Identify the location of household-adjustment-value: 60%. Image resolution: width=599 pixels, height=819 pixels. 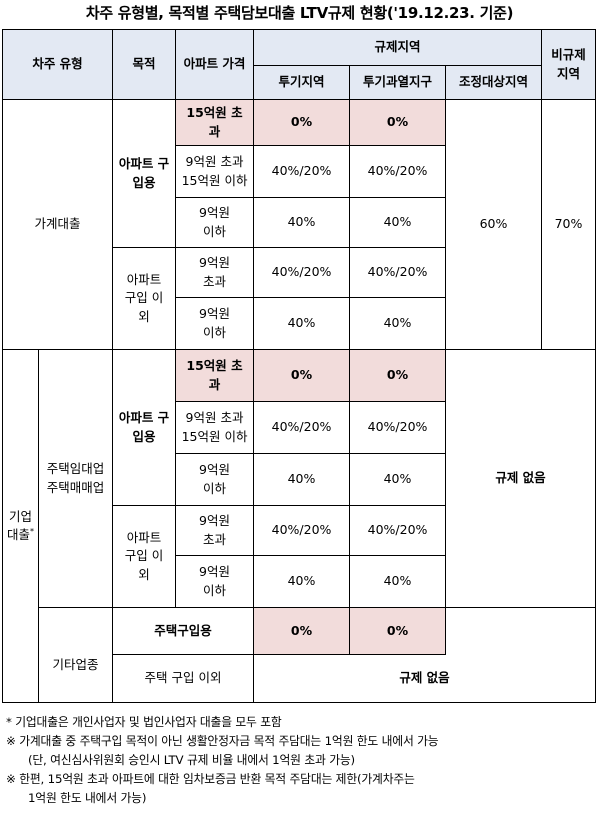
(494, 224).